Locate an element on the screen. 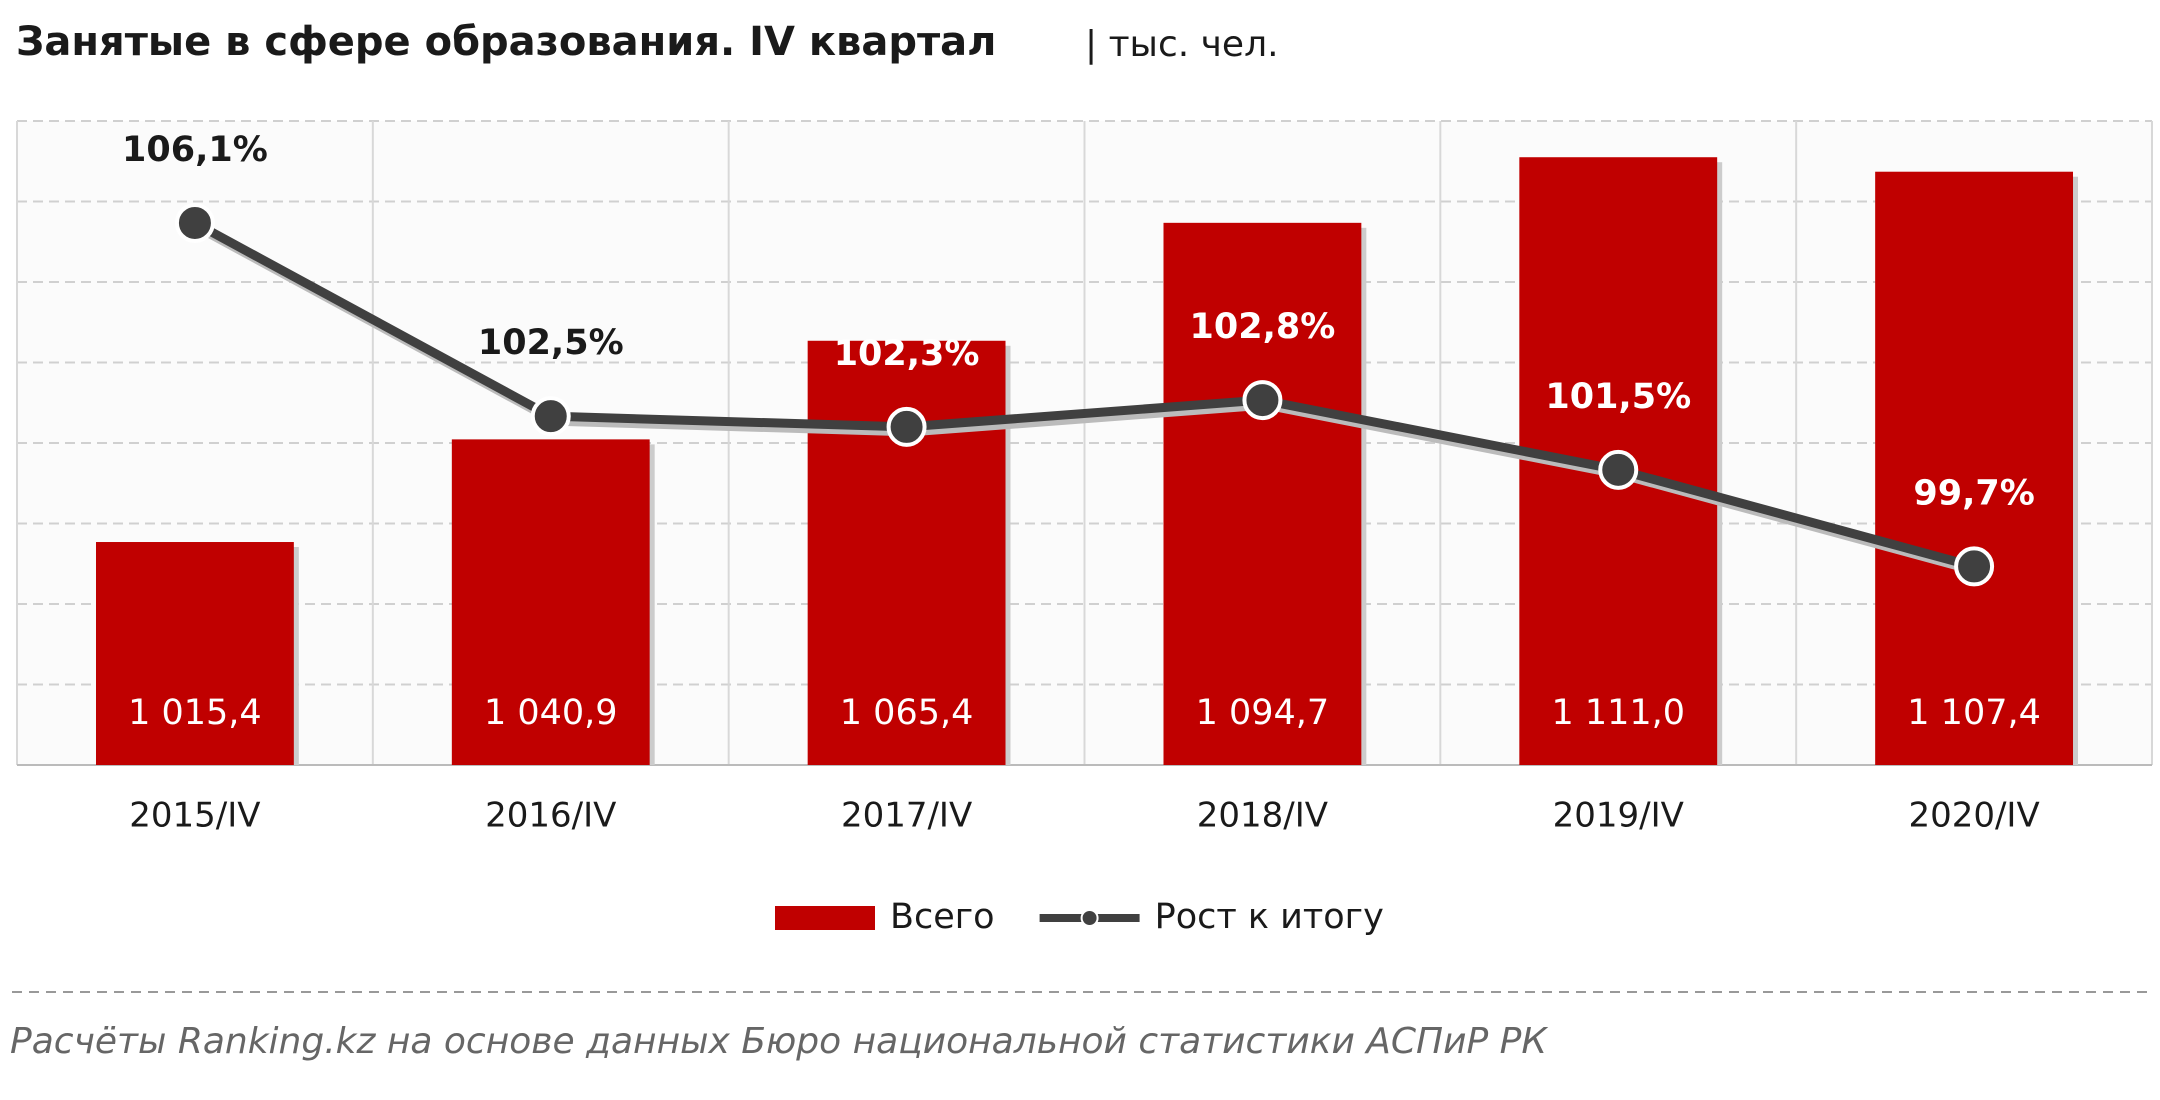  x-tick-label: 2016/IV is located at coordinates (550, 816).